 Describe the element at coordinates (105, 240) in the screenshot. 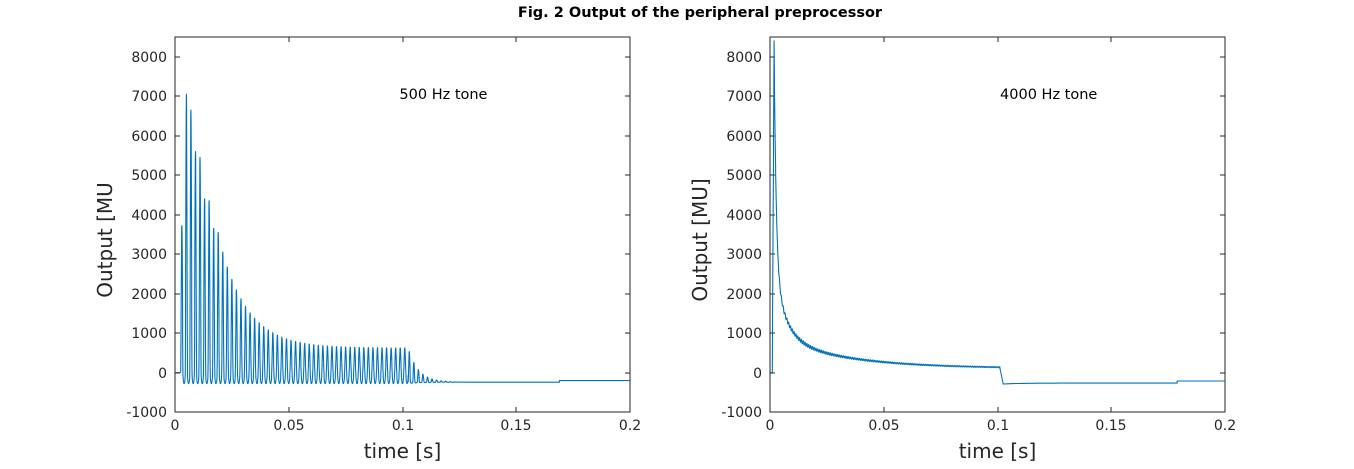

I see `left-y-axis-label: Output [MU` at that location.